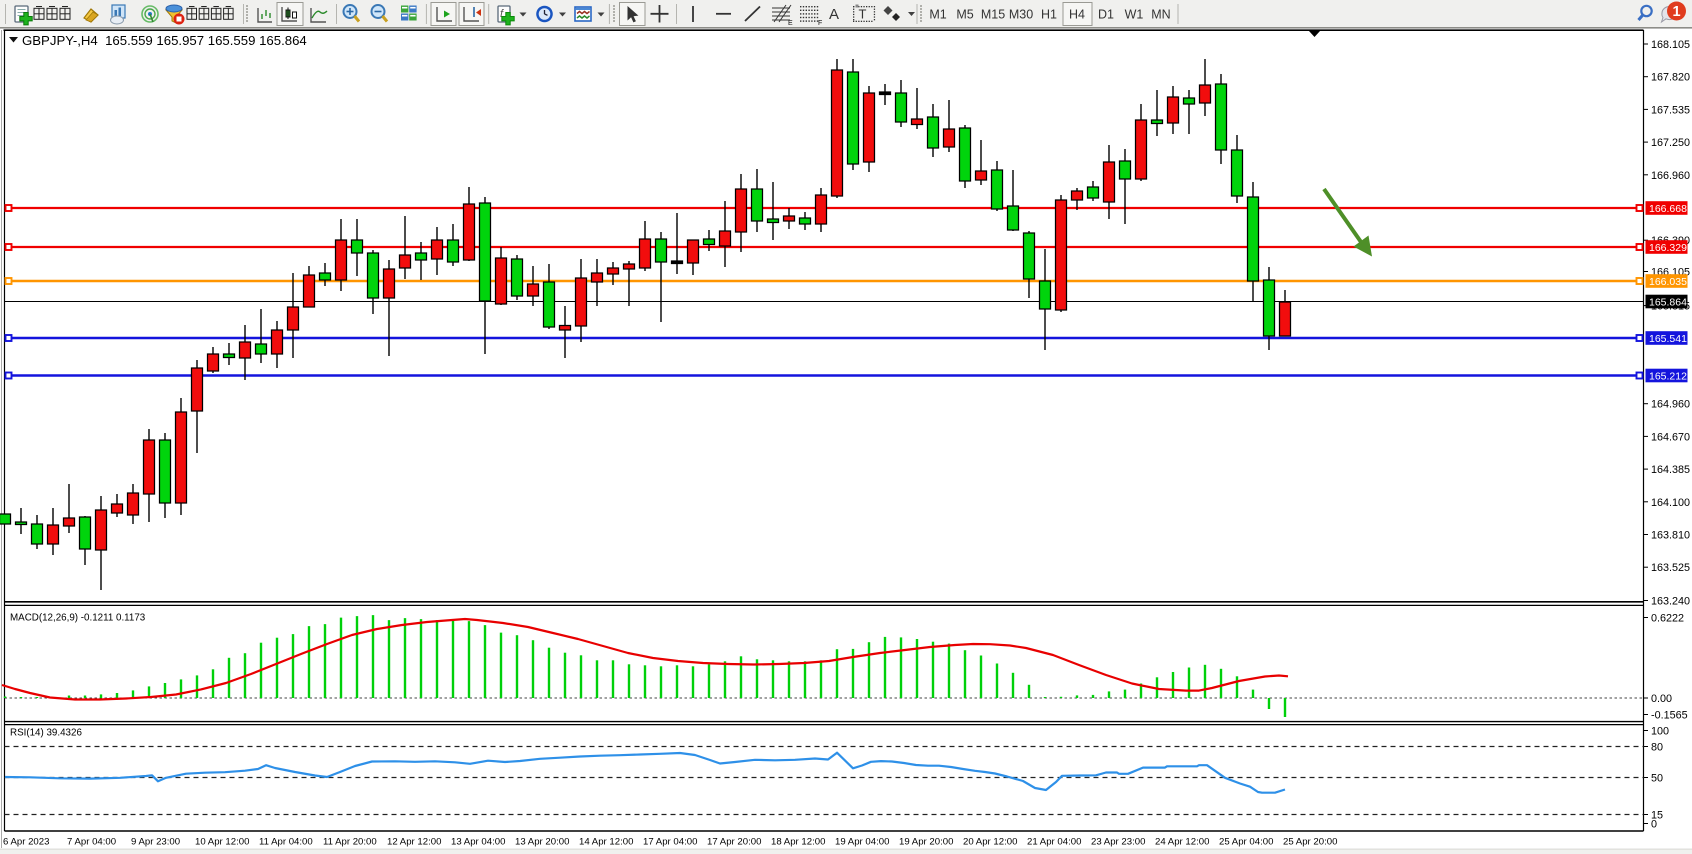  Describe the element at coordinates (1670, 602) in the screenshot. I see `svg-text: 163.240` at that location.